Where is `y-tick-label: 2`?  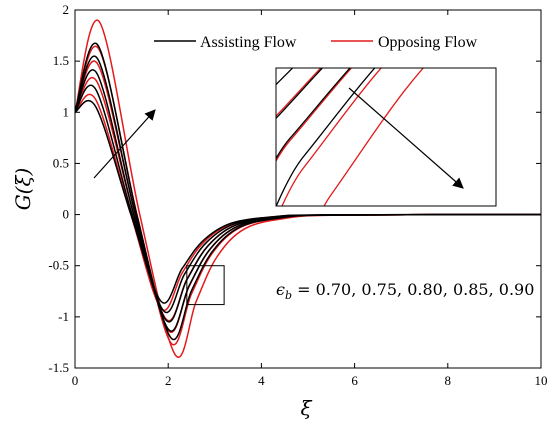
y-tick-label: 2 is located at coordinates (66, 9).